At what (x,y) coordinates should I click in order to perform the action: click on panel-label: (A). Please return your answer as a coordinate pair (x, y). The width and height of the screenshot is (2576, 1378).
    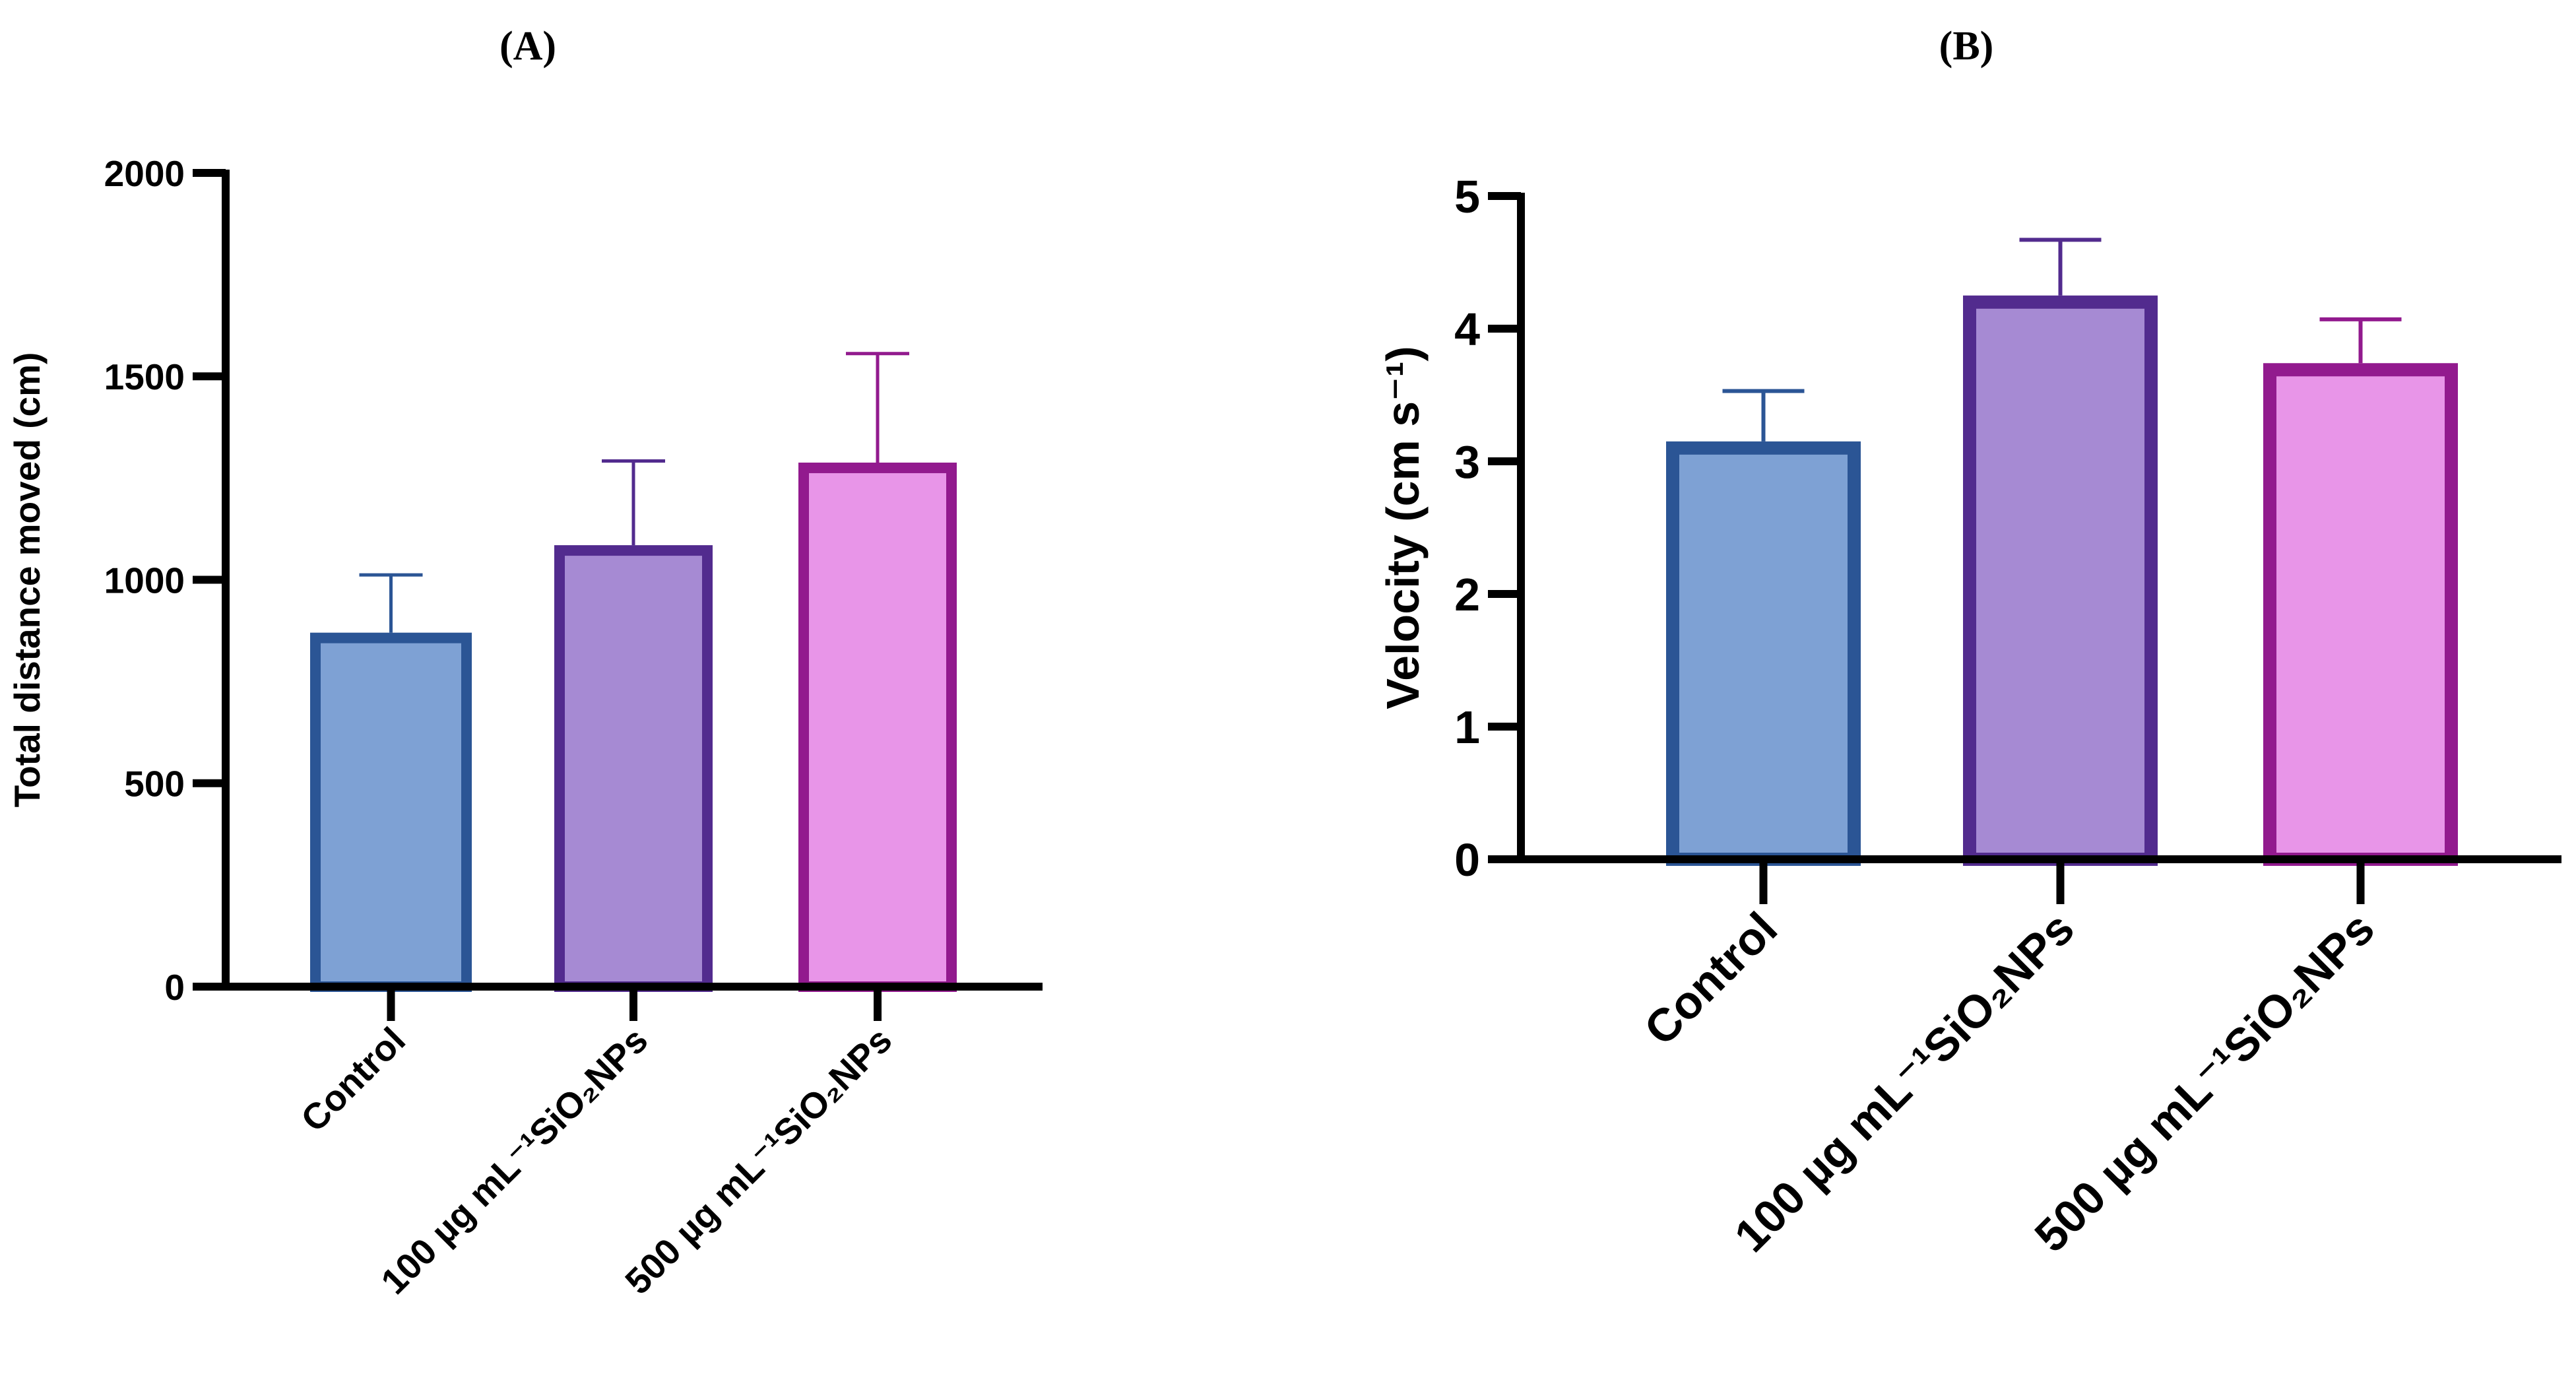
    Looking at the image, I should click on (527, 46).